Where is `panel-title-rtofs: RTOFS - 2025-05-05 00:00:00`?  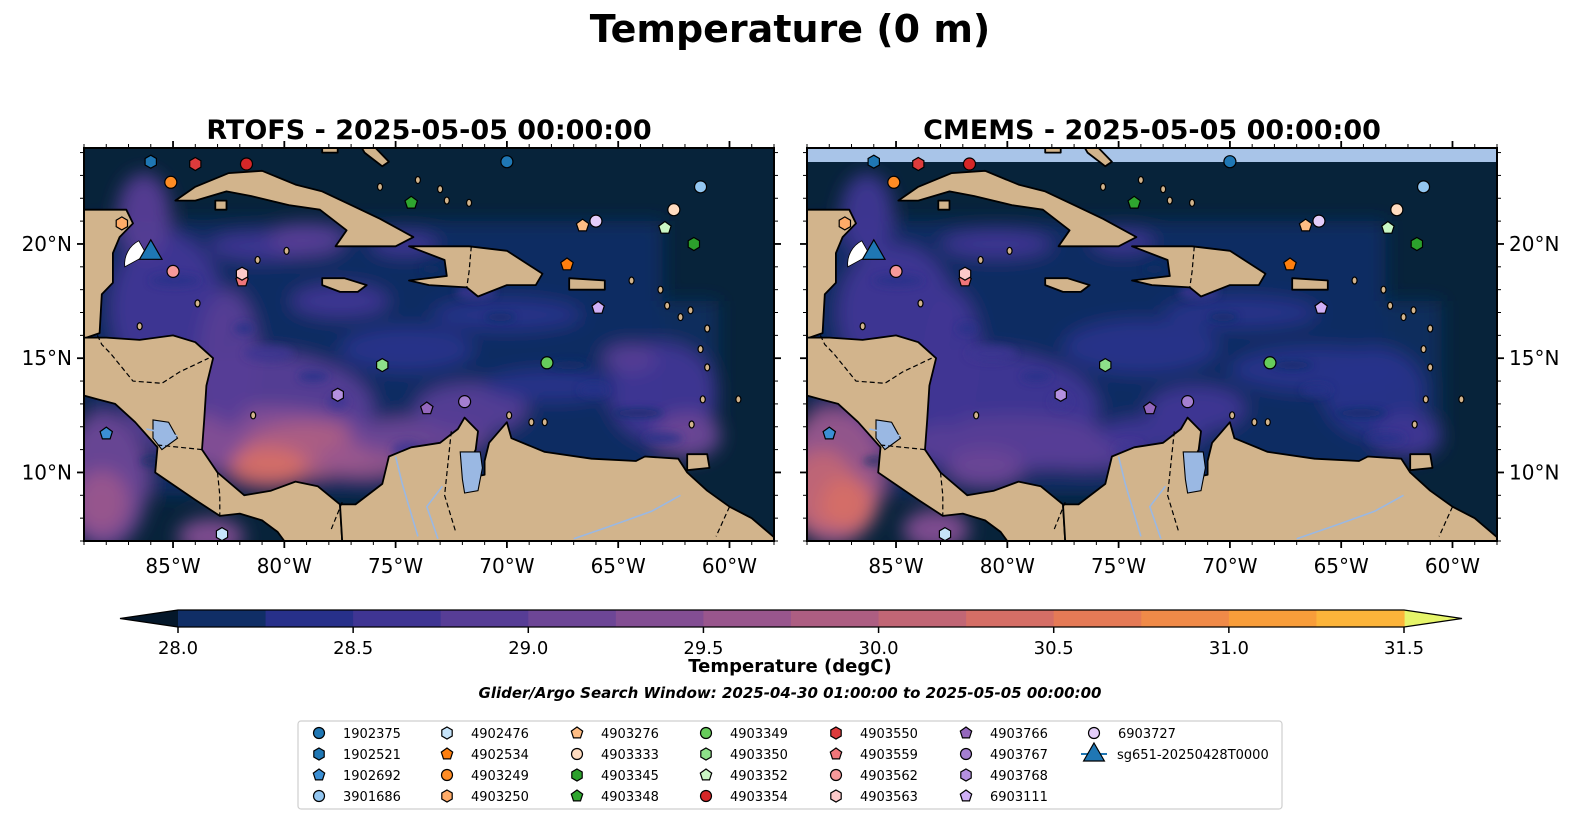
panel-title-rtofs: RTOFS - 2025-05-05 00:00:00 is located at coordinates (428, 130).